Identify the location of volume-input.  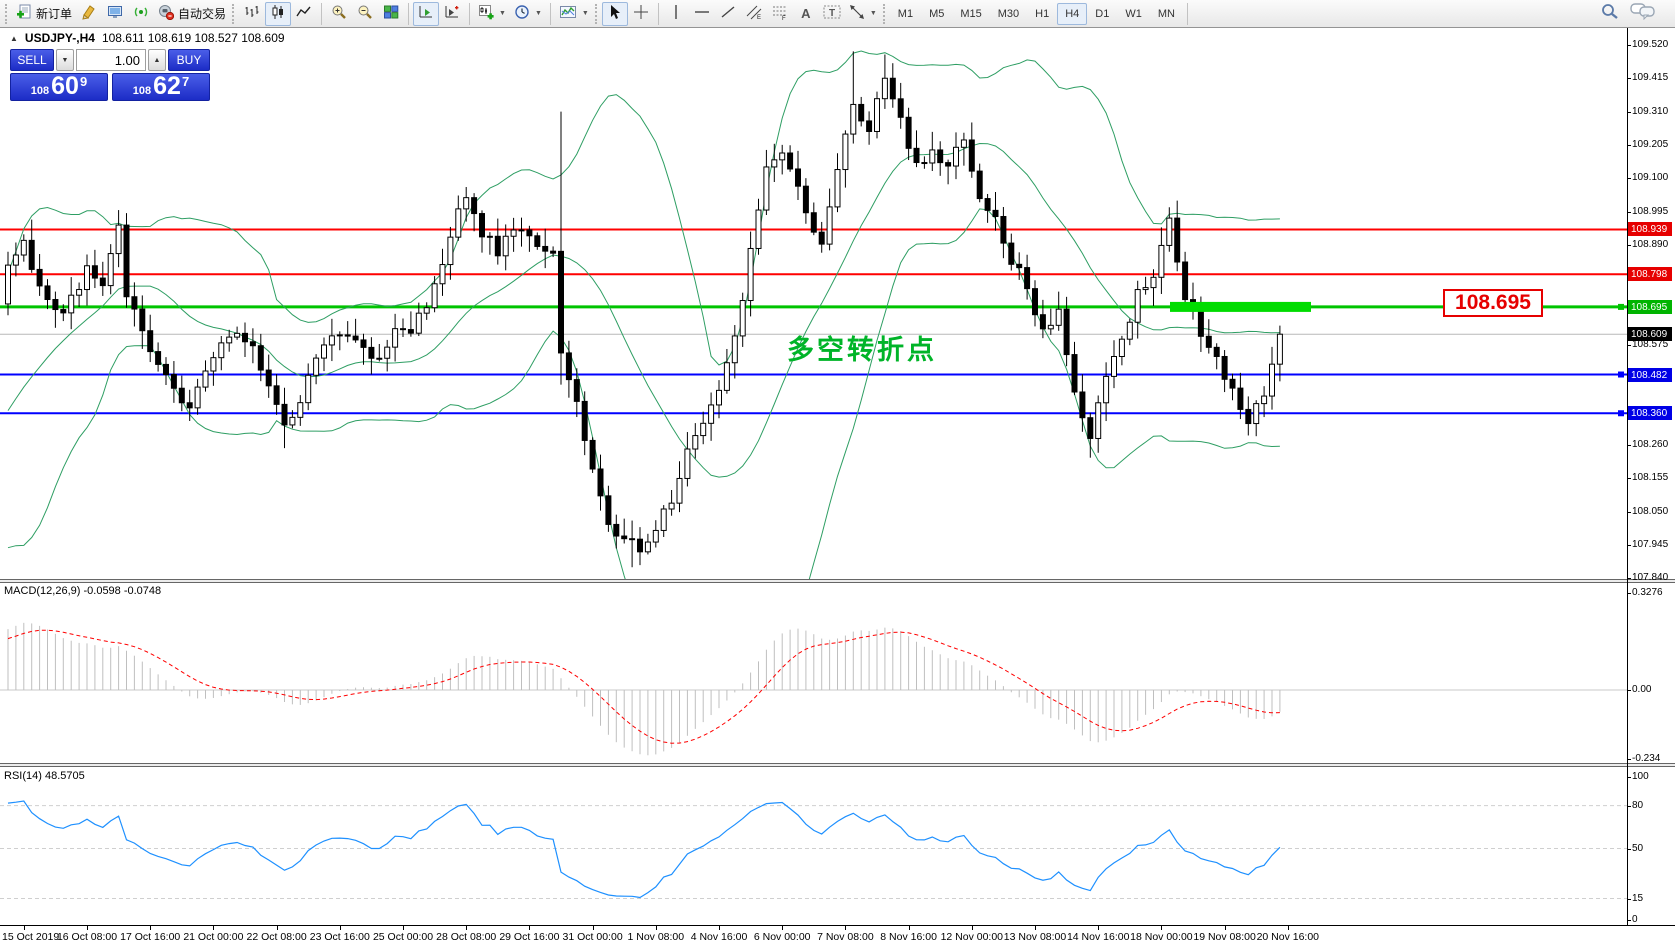
(111, 60).